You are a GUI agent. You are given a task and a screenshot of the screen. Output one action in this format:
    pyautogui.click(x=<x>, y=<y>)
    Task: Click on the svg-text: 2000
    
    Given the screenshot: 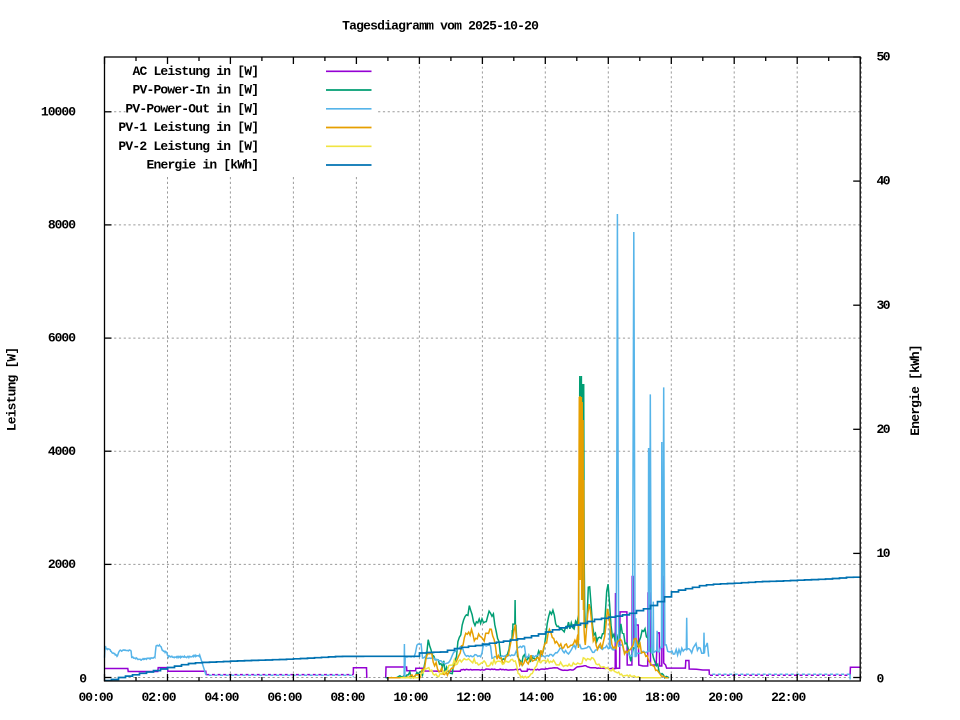 What is the action you would take?
    pyautogui.click(x=62, y=564)
    